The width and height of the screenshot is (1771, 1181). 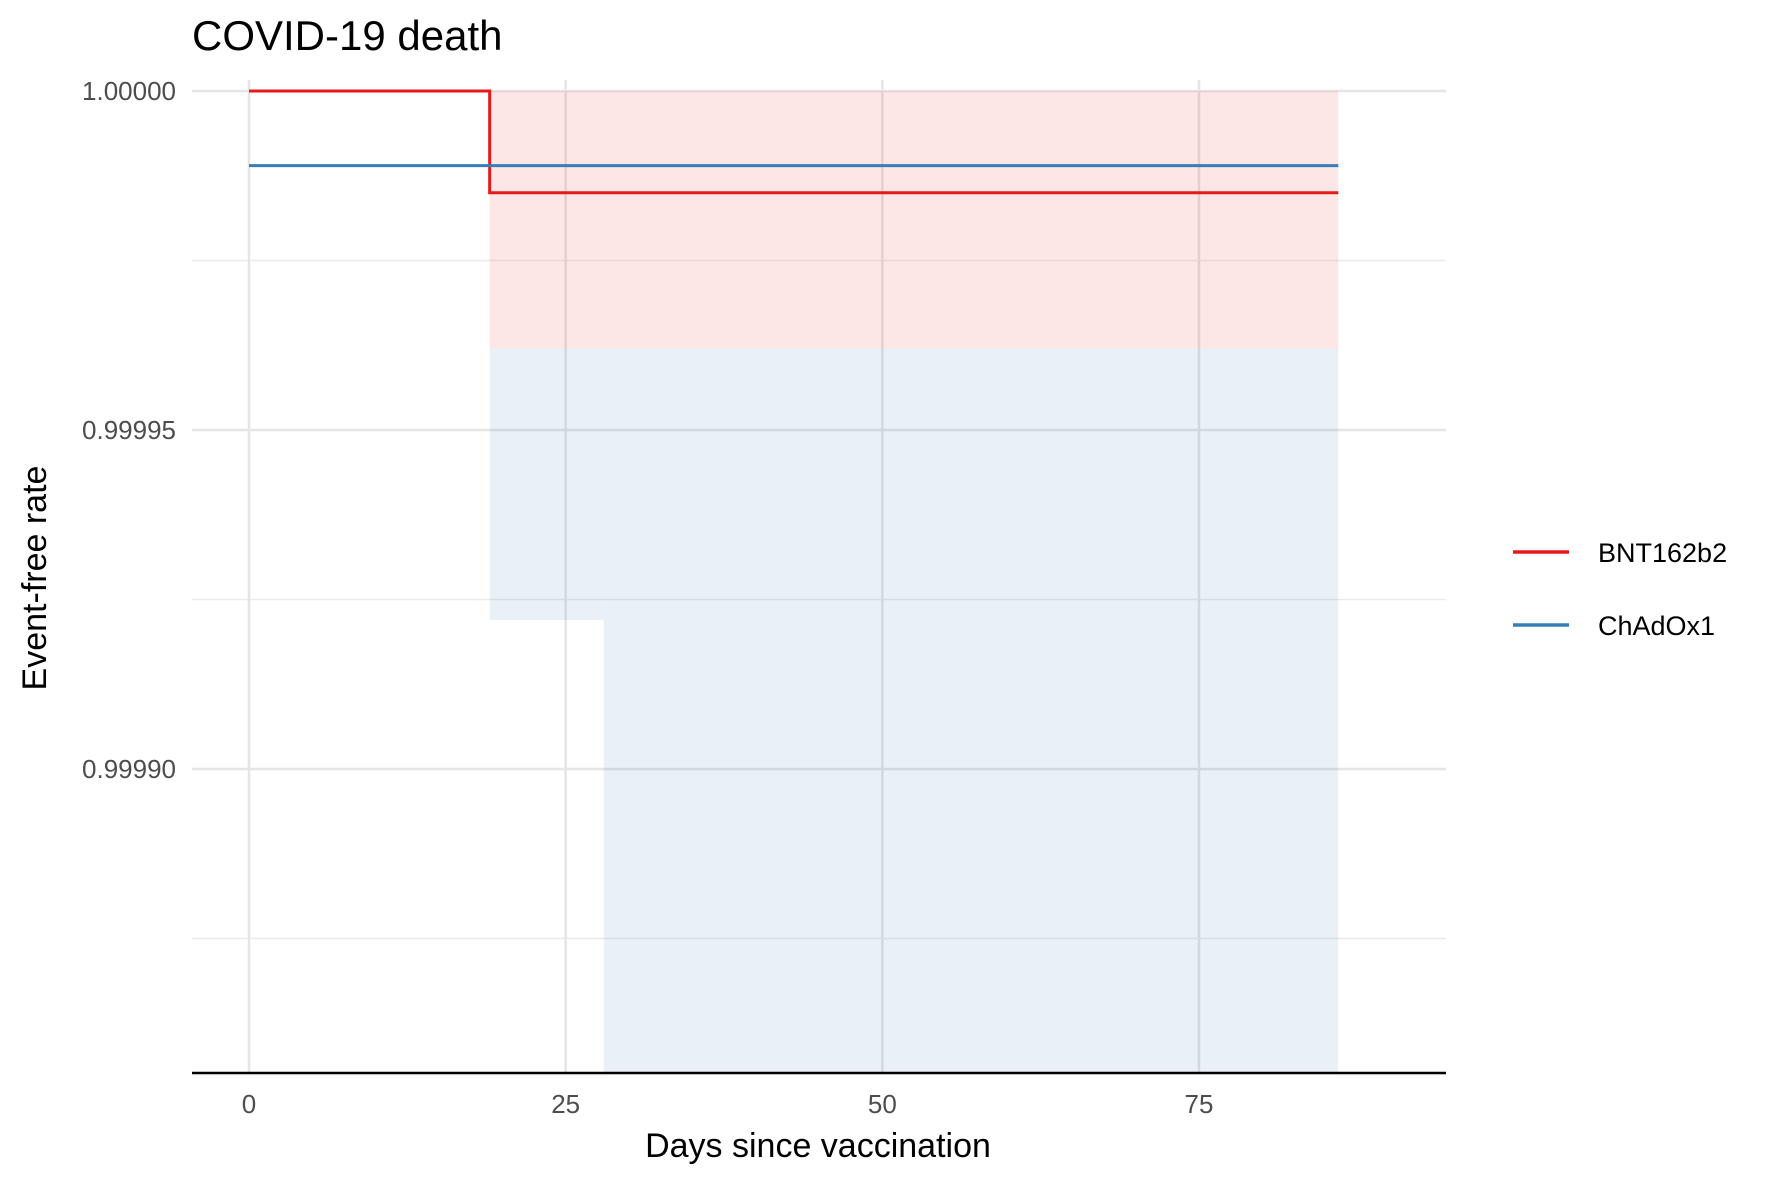 I want to click on chart-title: COVID-19 death, so click(x=347, y=35).